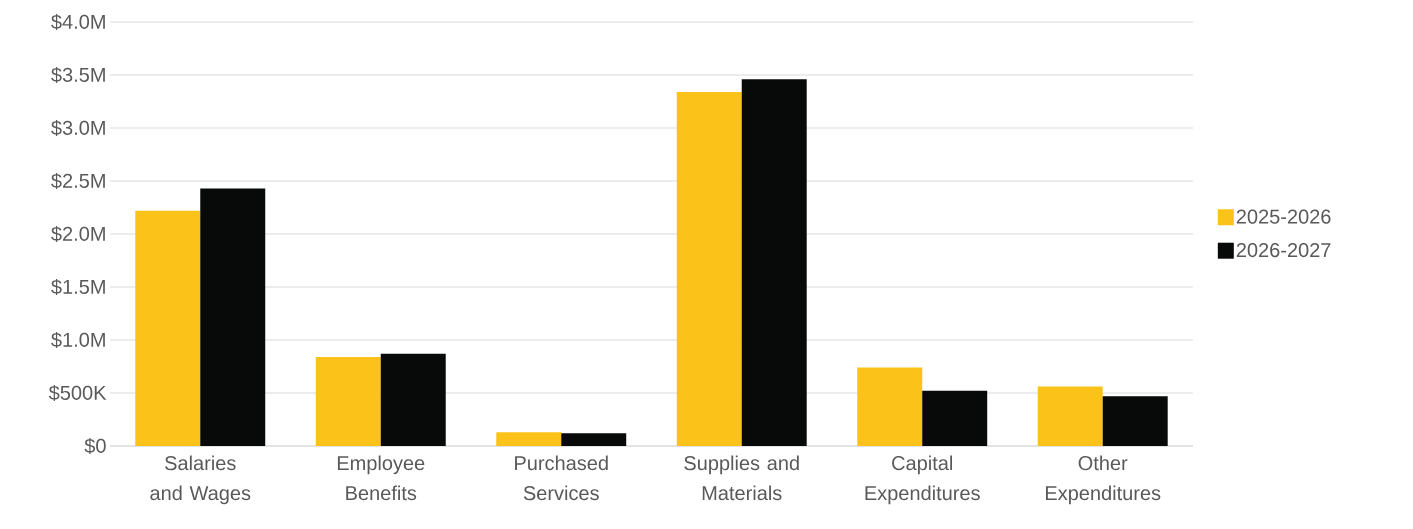 This screenshot has width=1413, height=529. What do you see at coordinates (78, 75) in the screenshot?
I see `y-tick-label: $3.5M` at bounding box center [78, 75].